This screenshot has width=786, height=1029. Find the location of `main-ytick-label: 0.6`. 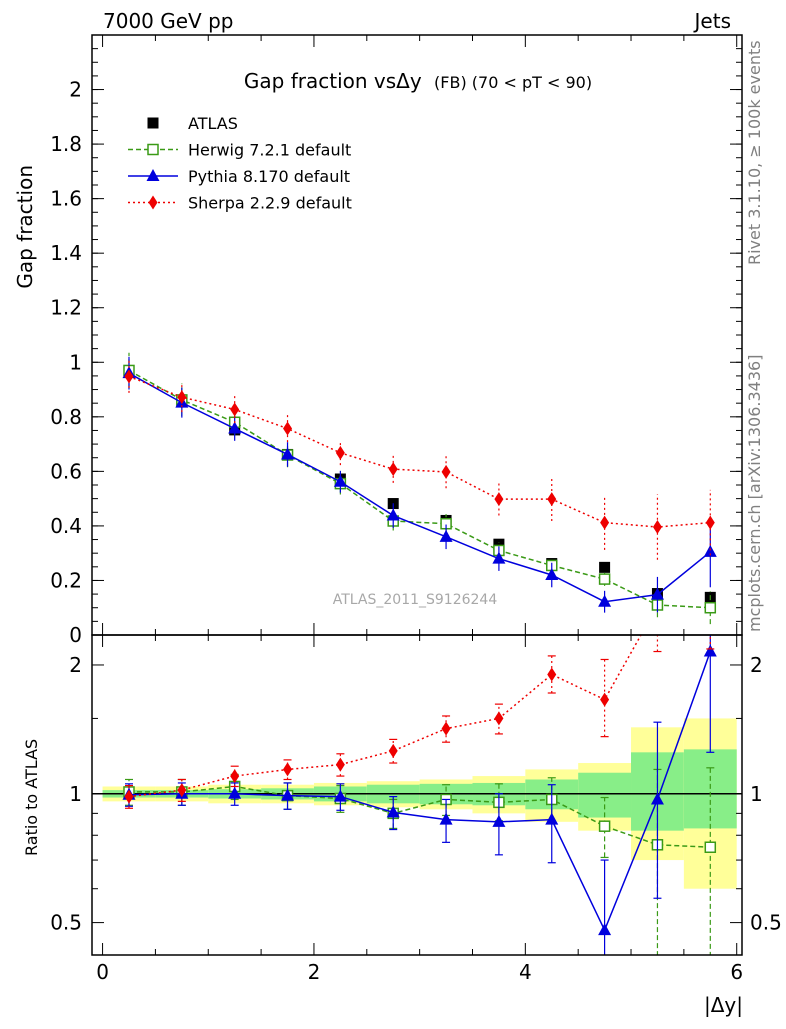

main-ytick-label: 0.6 is located at coordinates (66, 471).